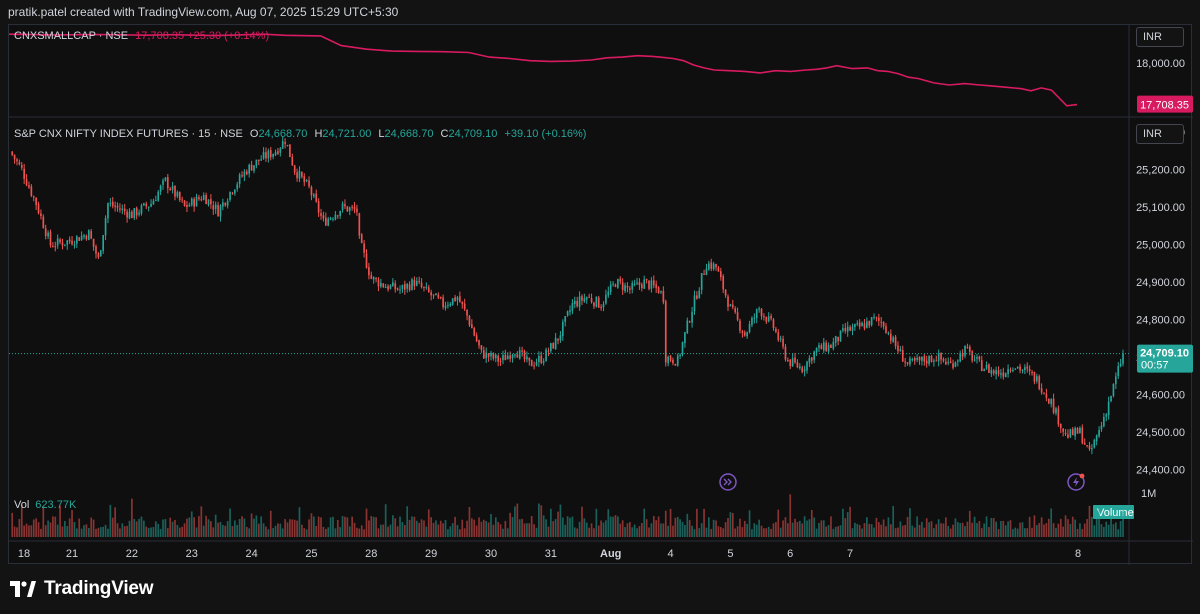  I want to click on nifty-currency-button: INR, so click(1160, 134).